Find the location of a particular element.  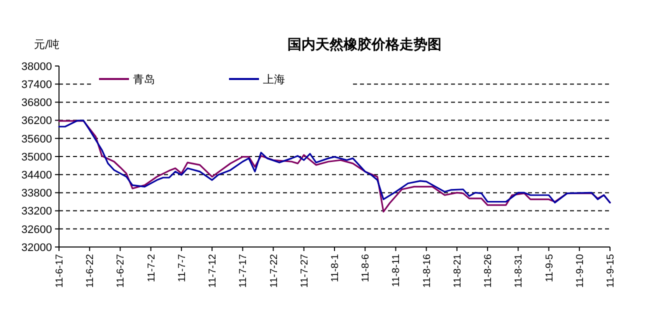

y-tick-label: 36200 is located at coordinates (36, 121).